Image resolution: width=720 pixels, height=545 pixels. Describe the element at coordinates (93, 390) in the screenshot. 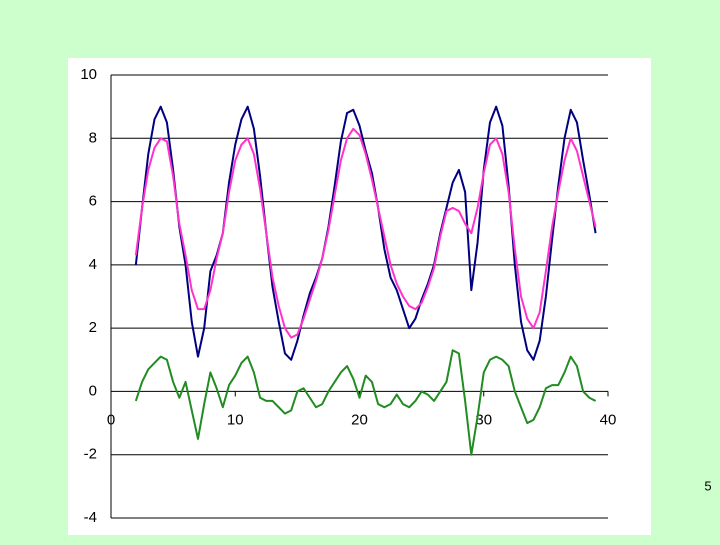

I see `y-tick-label: 0` at that location.